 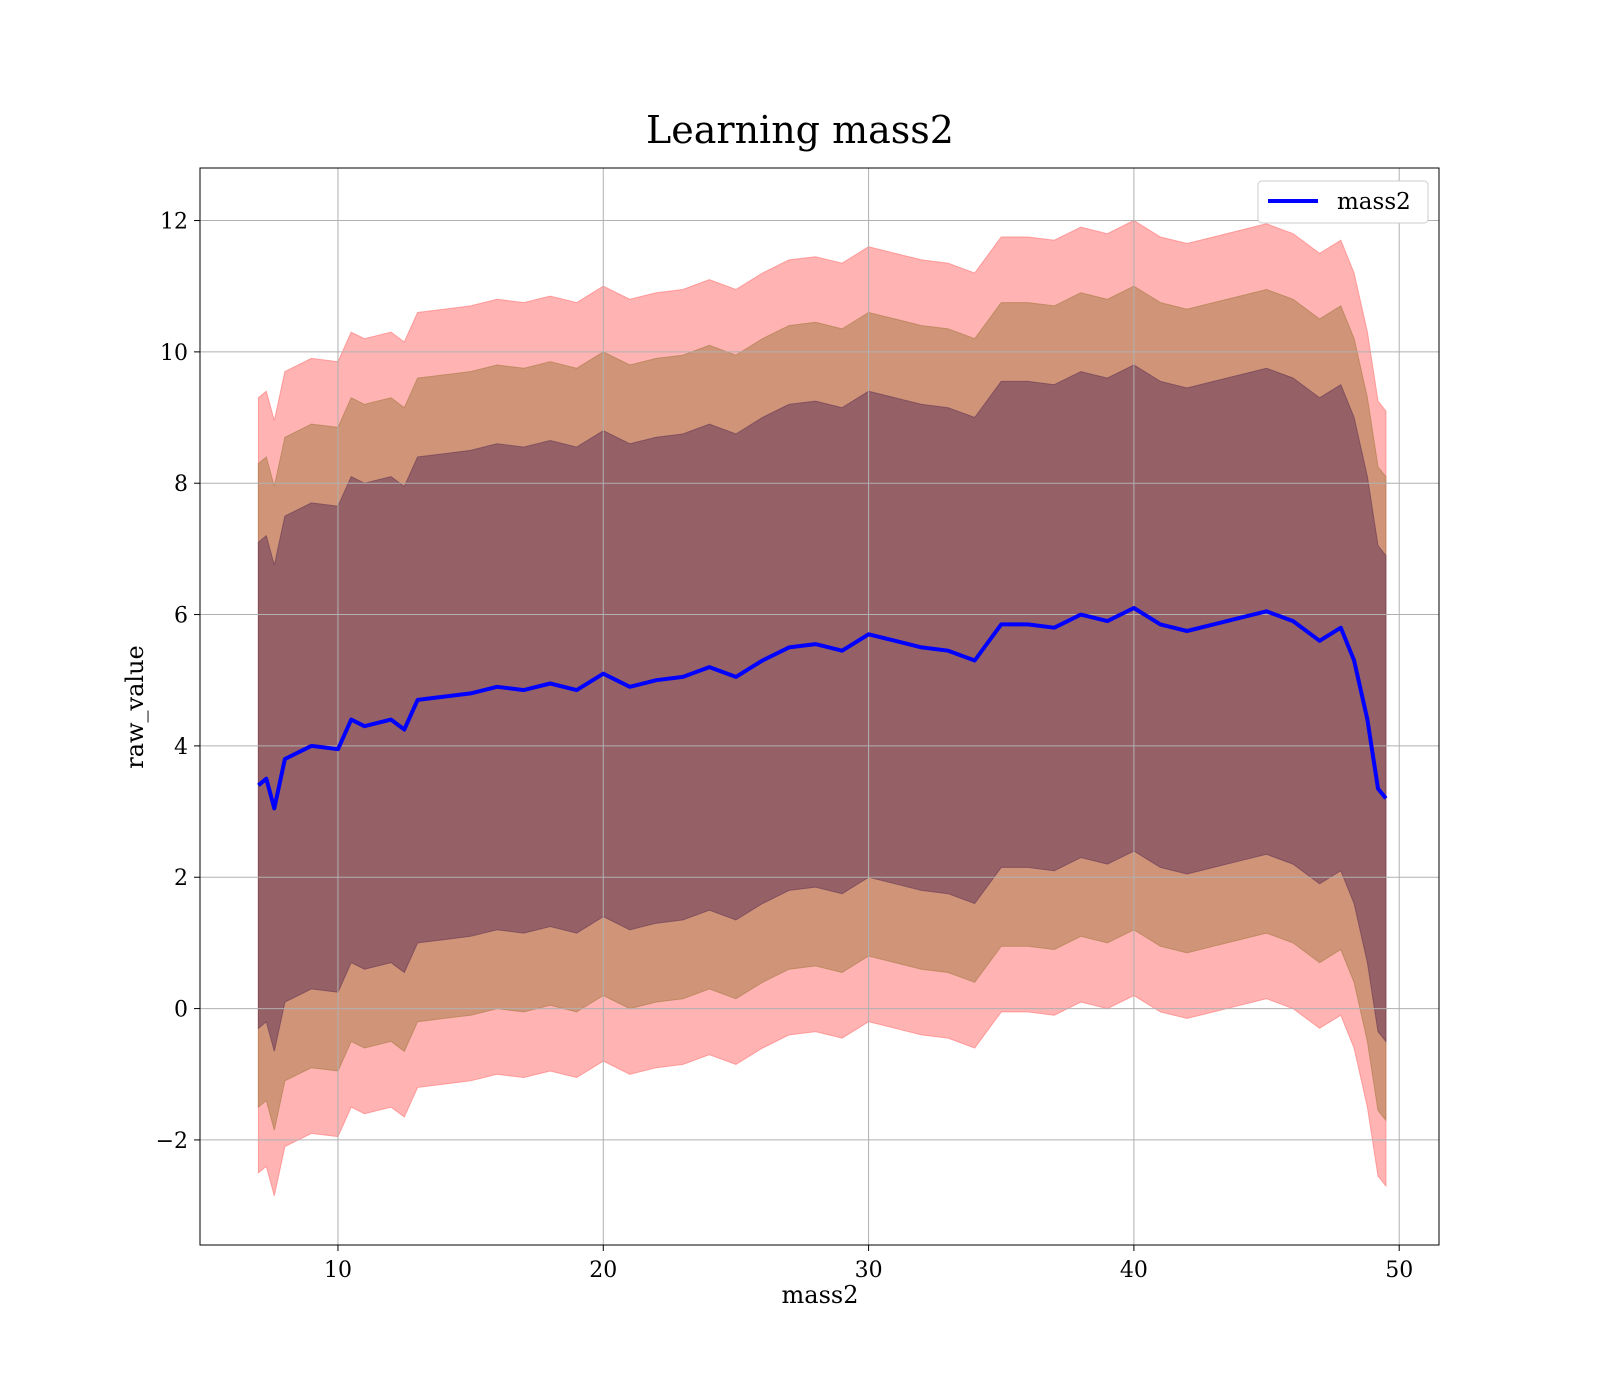 I want to click on x-tick-label: 20, so click(x=603, y=1270).